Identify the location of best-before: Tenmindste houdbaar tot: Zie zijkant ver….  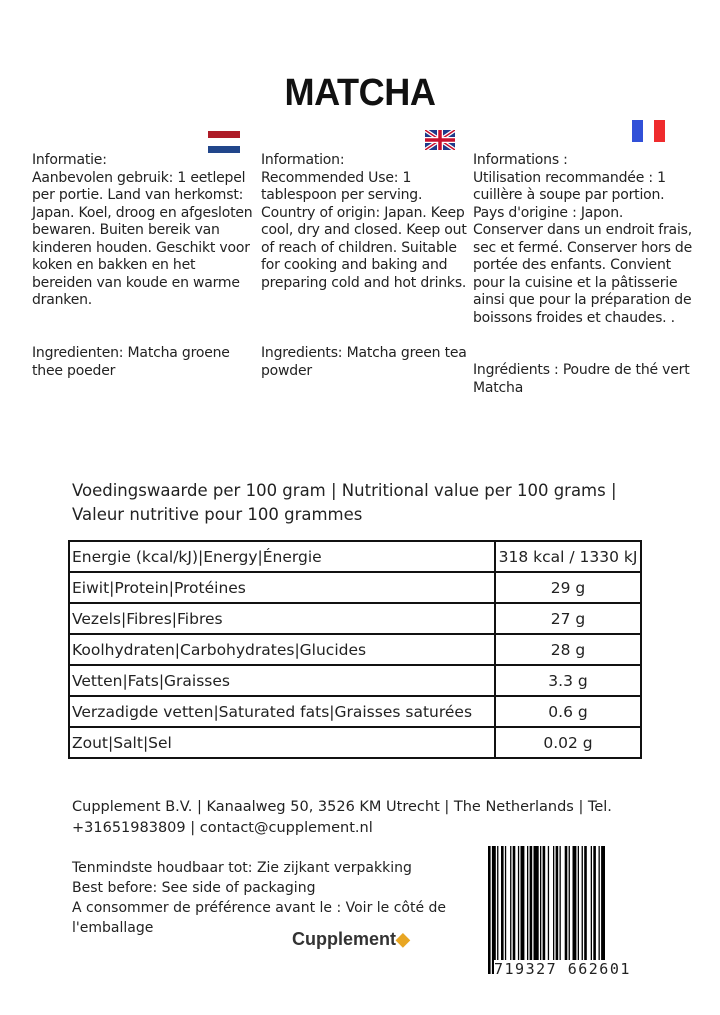
(262, 898).